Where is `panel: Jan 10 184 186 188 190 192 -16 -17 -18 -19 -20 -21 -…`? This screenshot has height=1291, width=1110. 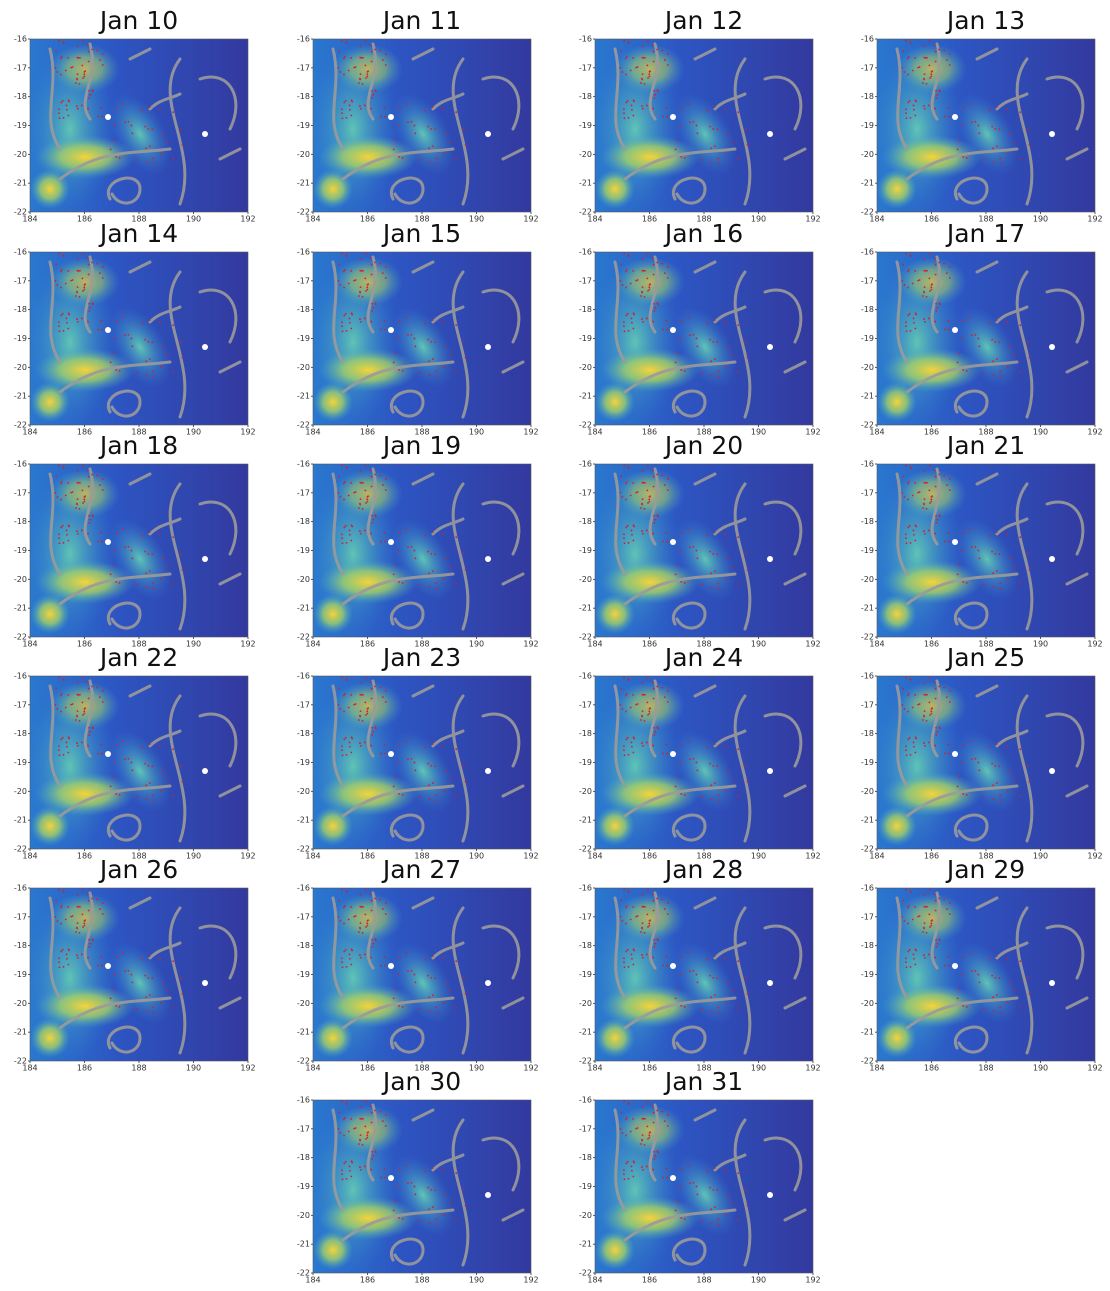
panel: Jan 10 184 186 188 190 192 -16 -17 -18 -19 -20 -21 -… is located at coordinates (135, 115).